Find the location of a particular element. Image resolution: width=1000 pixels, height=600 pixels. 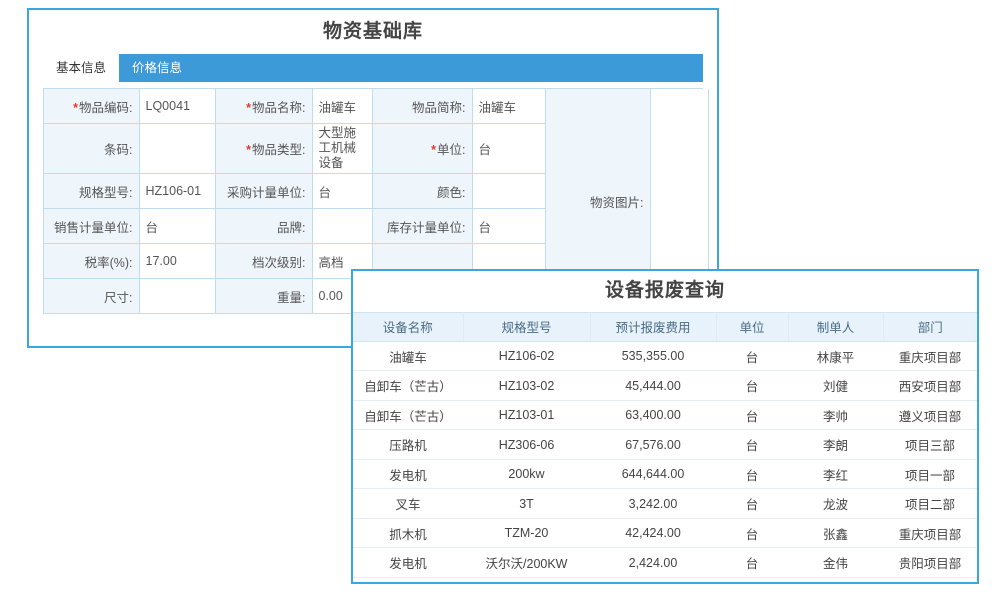

cell-creator: 龙波 is located at coordinates (835, 503).